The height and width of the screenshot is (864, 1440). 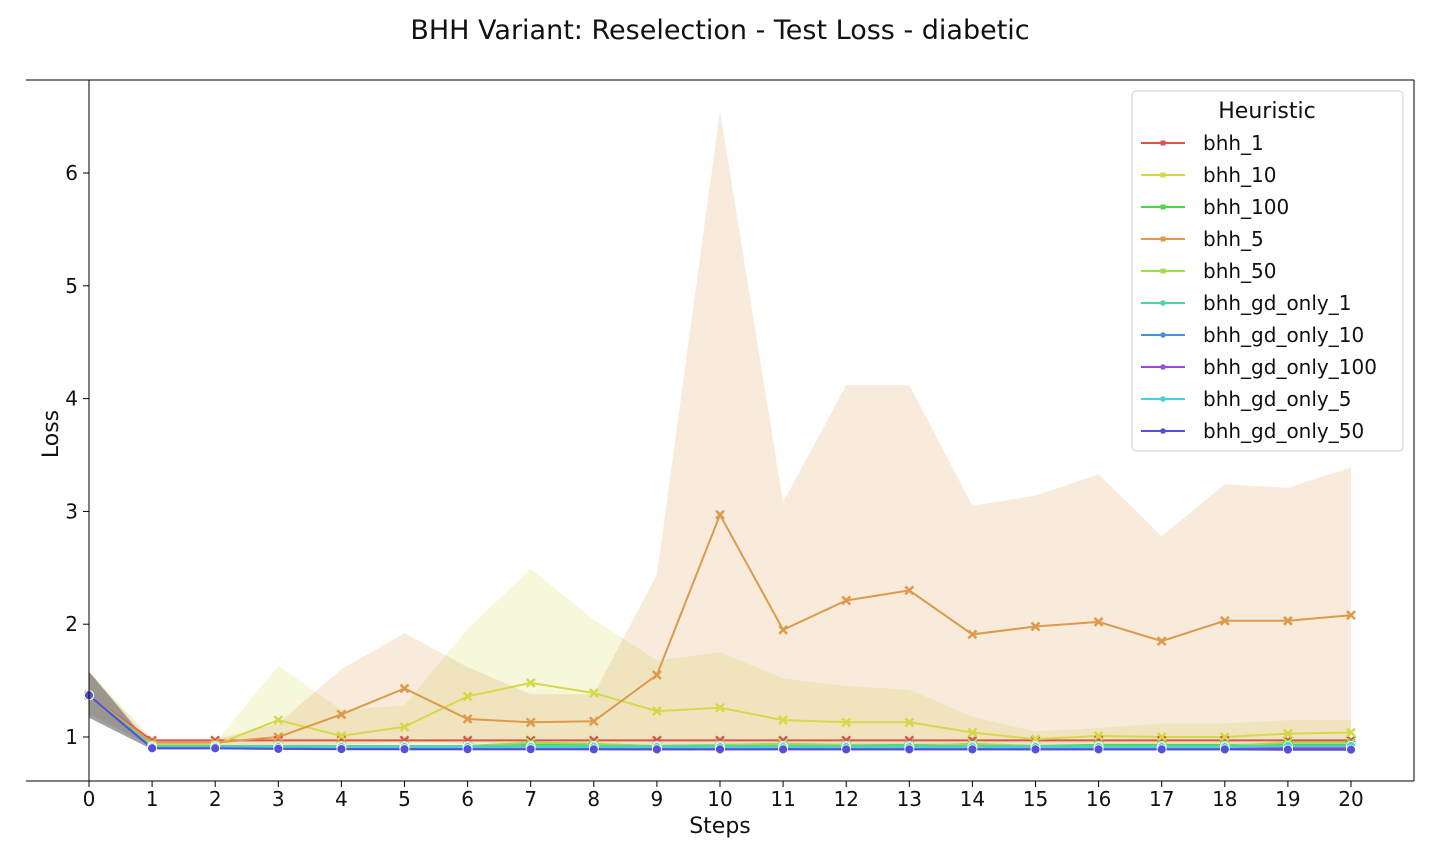 I want to click on y-tick-label-3: 3, so click(x=71, y=511).